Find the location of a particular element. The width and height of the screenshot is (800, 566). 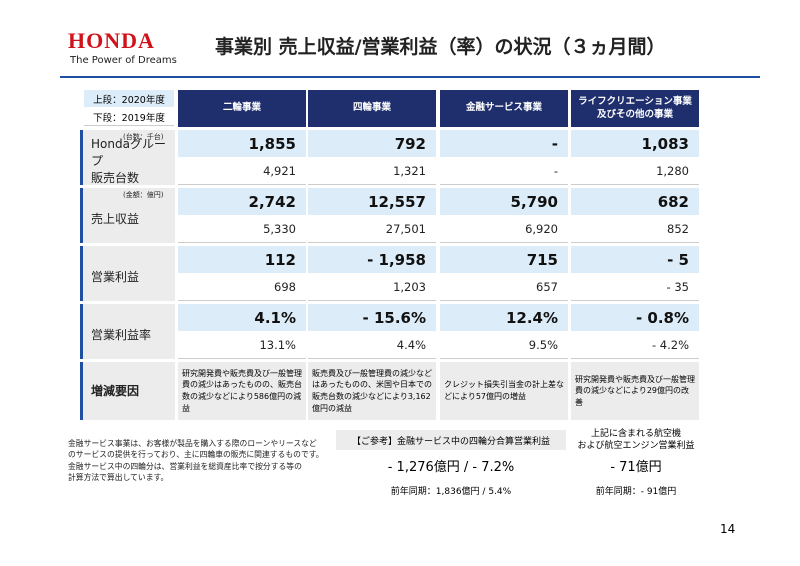

current-value: - 1,958 is located at coordinates (372, 259).